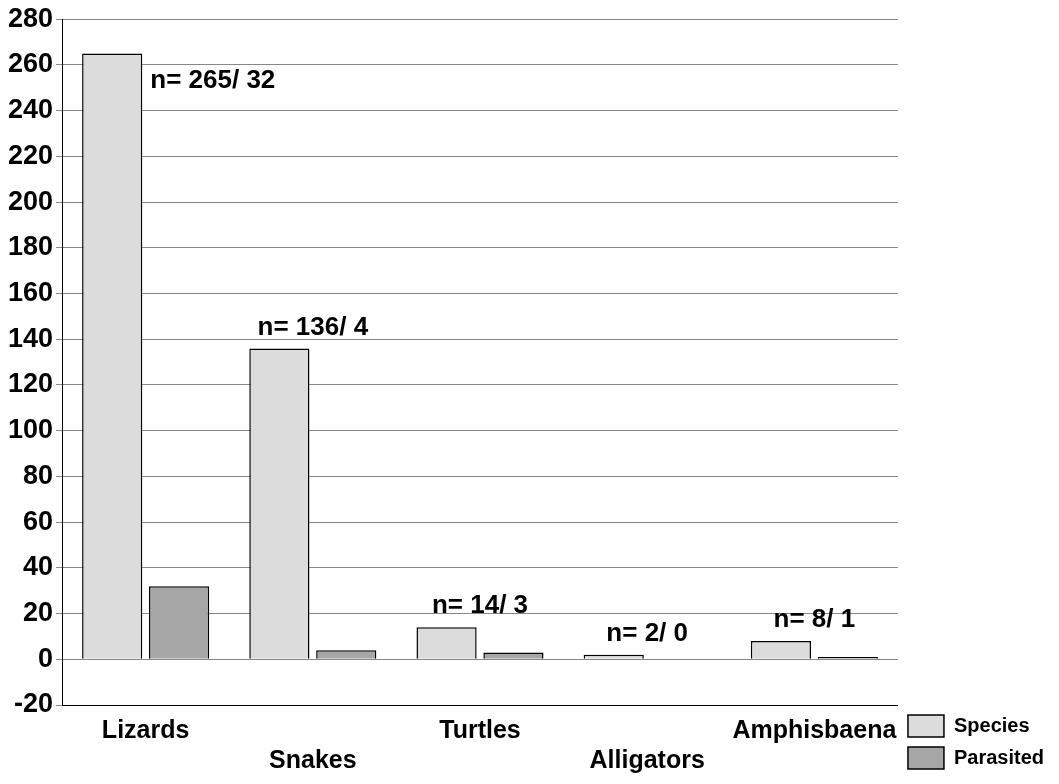 The width and height of the screenshot is (1059, 784). Describe the element at coordinates (991, 724) in the screenshot. I see `legend-label: Species` at that location.